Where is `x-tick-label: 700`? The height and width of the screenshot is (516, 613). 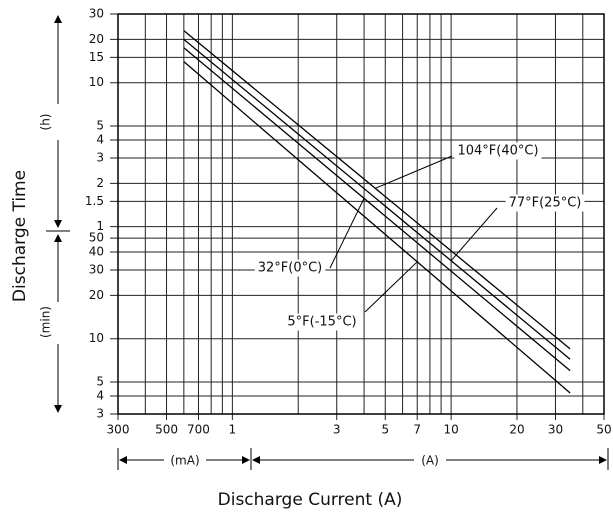 x-tick-label: 700 is located at coordinates (198, 430).